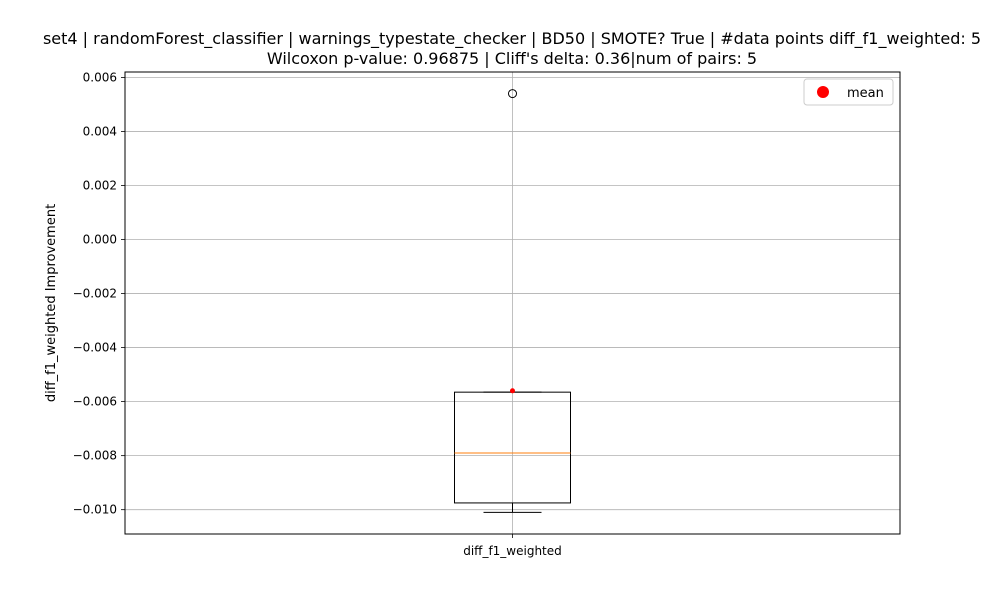 The height and width of the screenshot is (600, 1000). What do you see at coordinates (512, 551) in the screenshot?
I see `x-tick-label: diff_f1_weighted` at bounding box center [512, 551].